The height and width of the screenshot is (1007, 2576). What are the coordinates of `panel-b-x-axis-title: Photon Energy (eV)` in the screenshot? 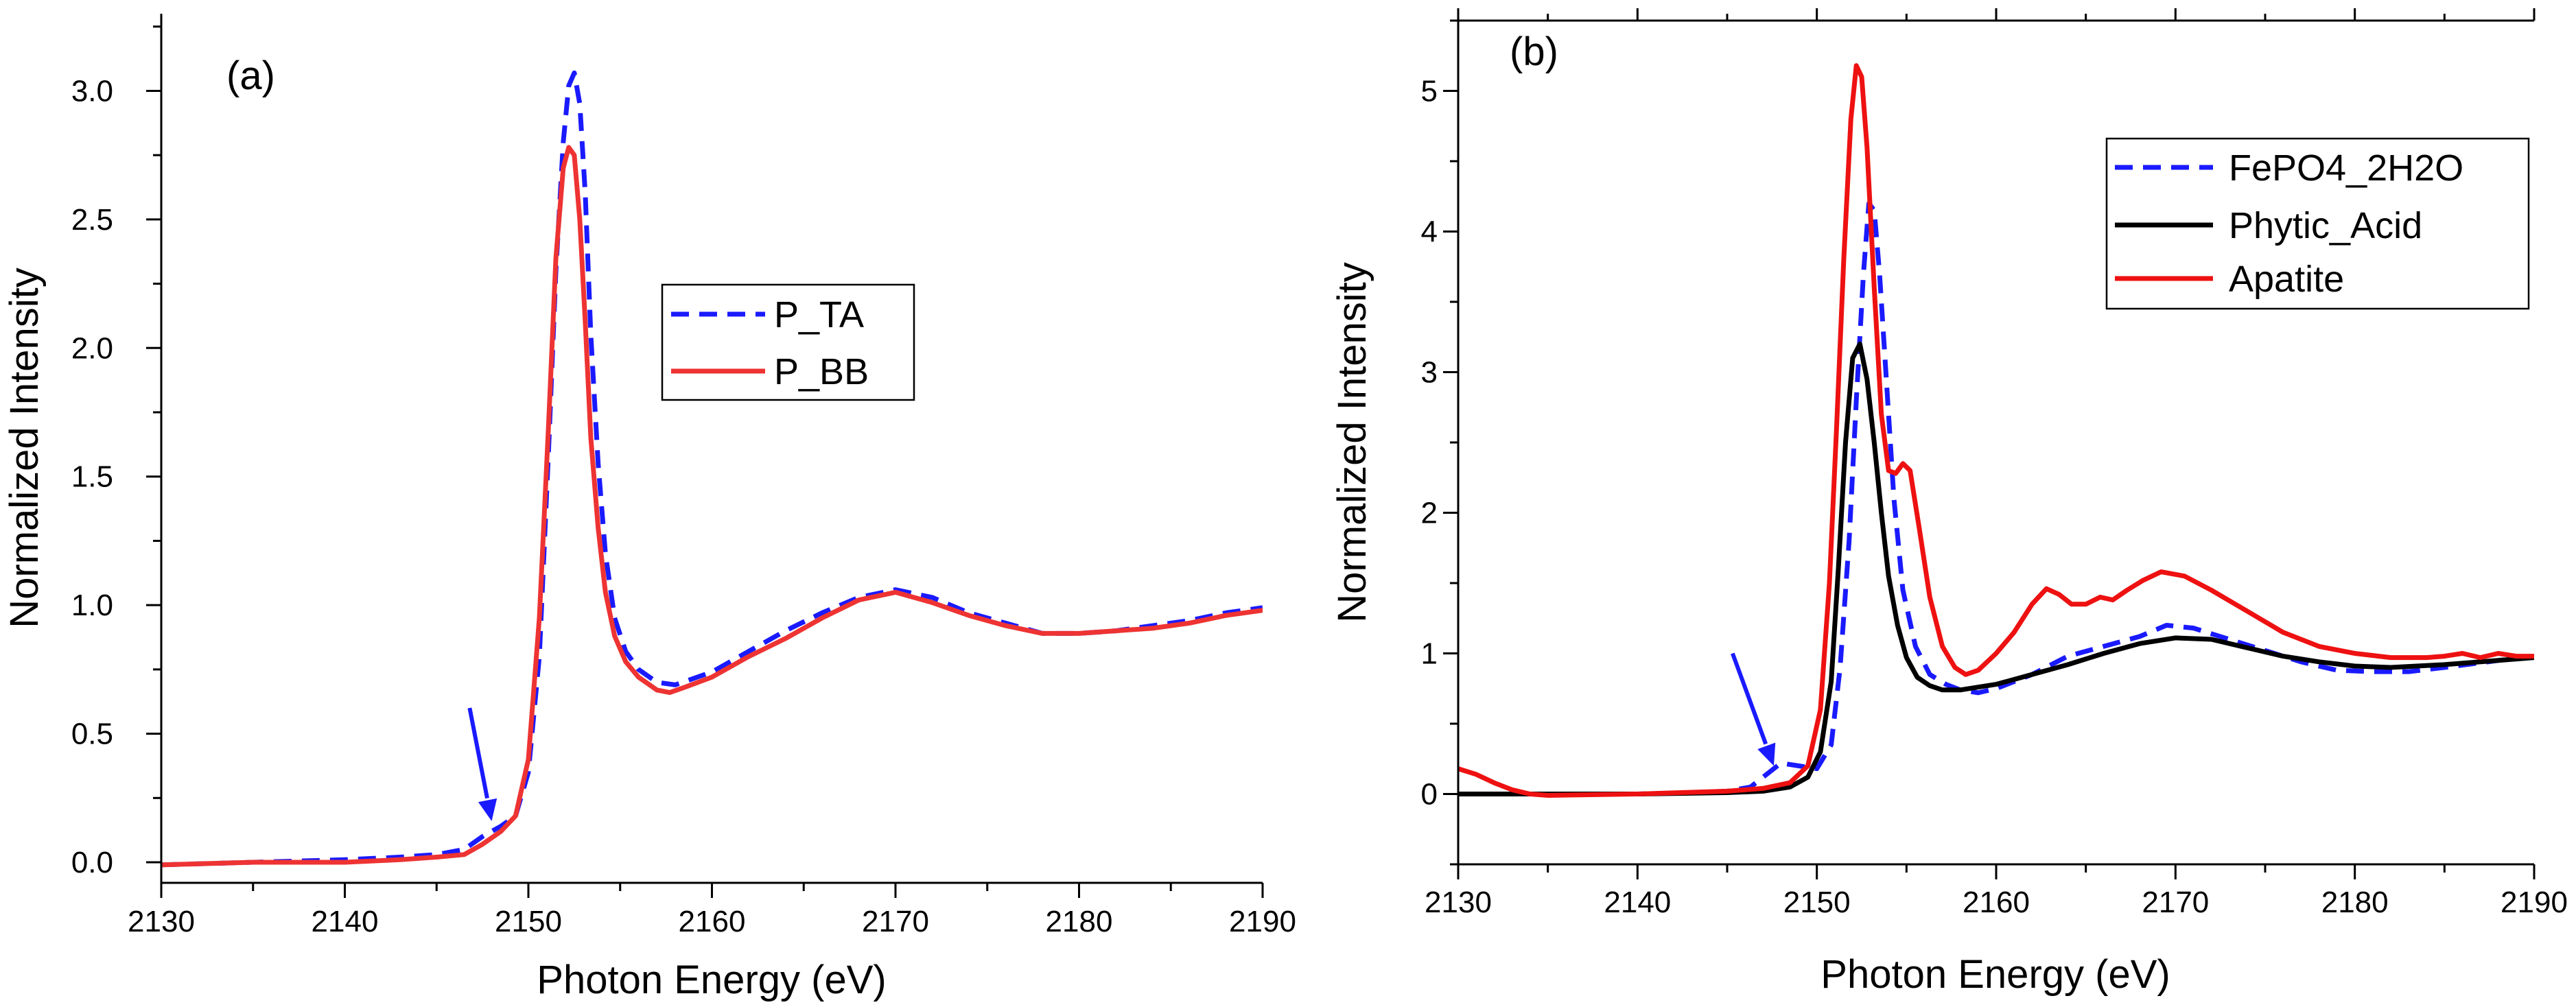 It's located at (1995, 974).